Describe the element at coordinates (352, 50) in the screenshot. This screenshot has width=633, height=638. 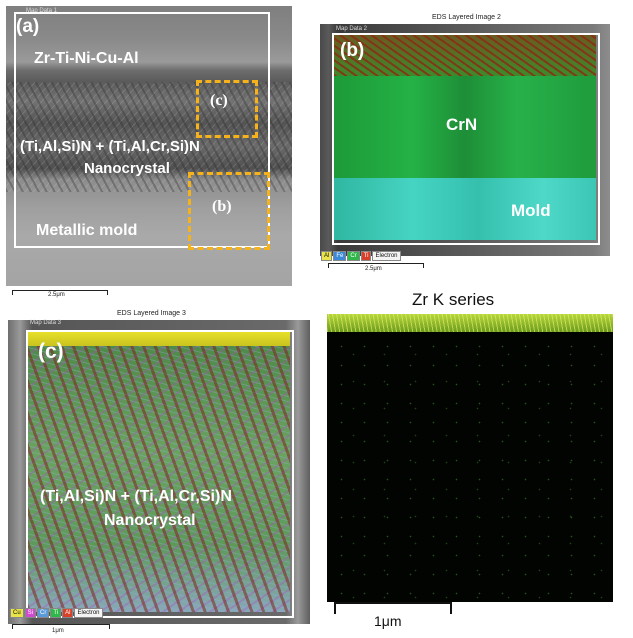
I see `panel-label: (b)` at that location.